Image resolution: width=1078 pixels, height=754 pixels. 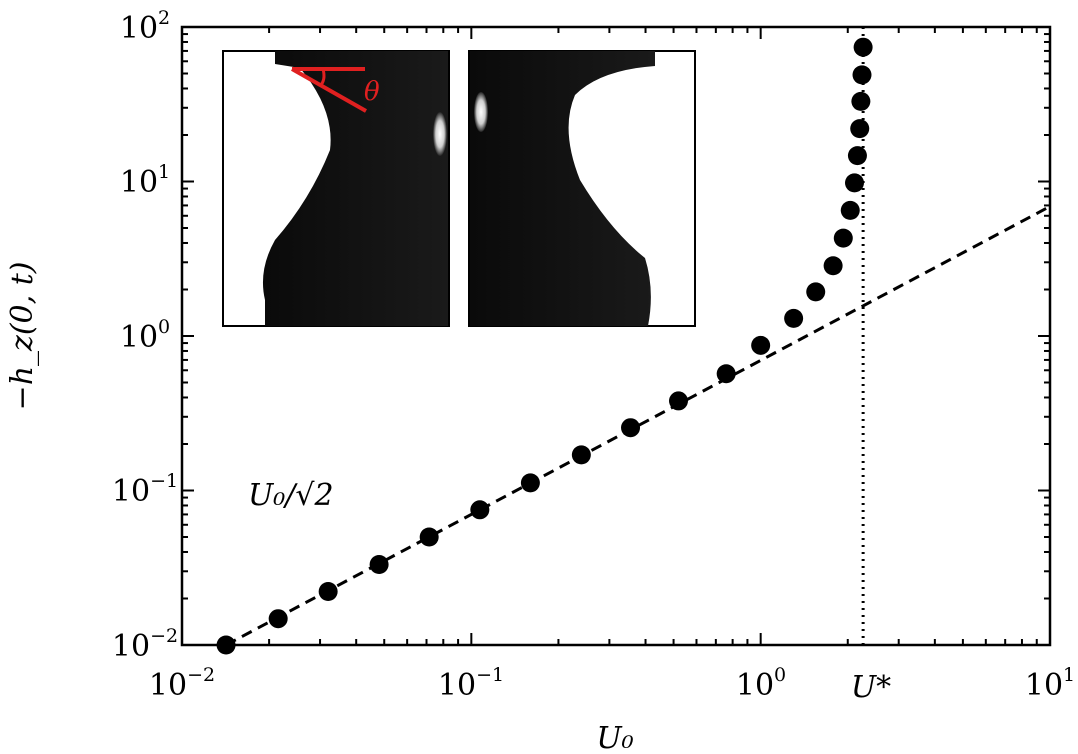 I want to click on y-tick-label: 10⁻², so click(x=145, y=644).